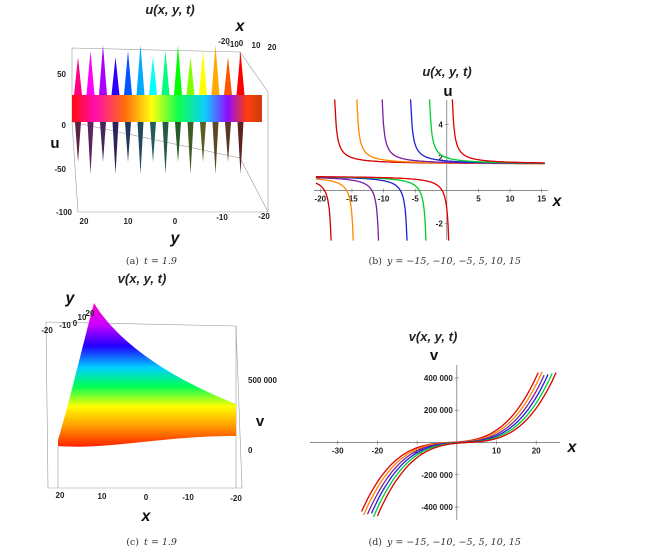 The width and height of the screenshot is (650, 555). I want to click on panel-a-xtick-4: 20, so click(272, 47).